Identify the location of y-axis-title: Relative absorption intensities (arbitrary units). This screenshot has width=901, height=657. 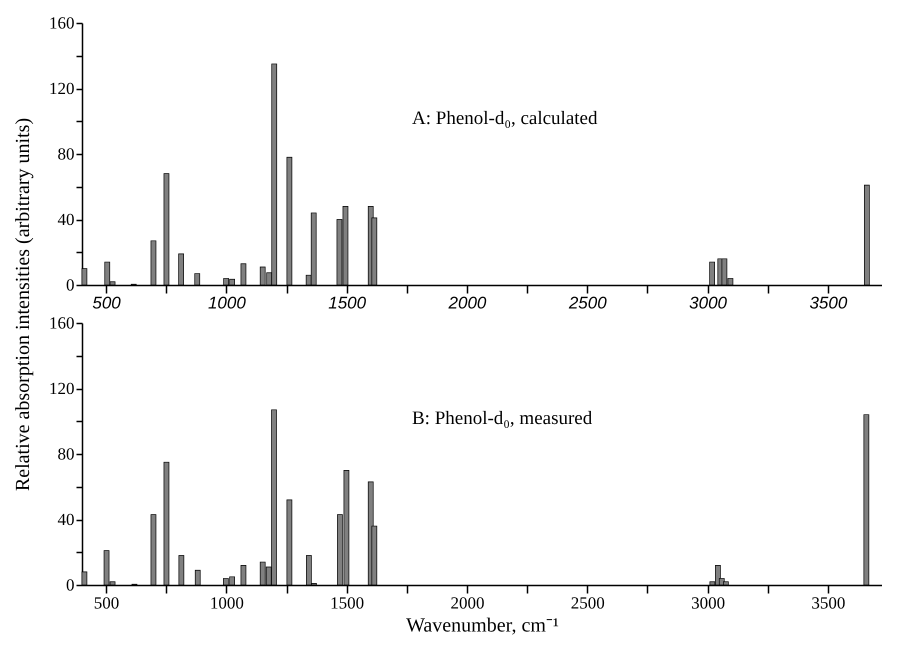
(23, 305).